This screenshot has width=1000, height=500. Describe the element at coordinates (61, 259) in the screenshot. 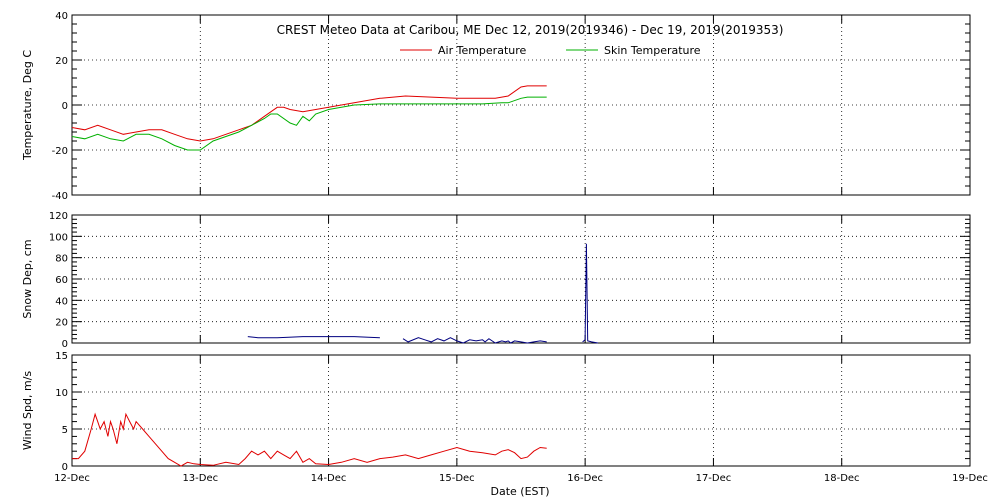

I see `y-tick-label: 80` at that location.